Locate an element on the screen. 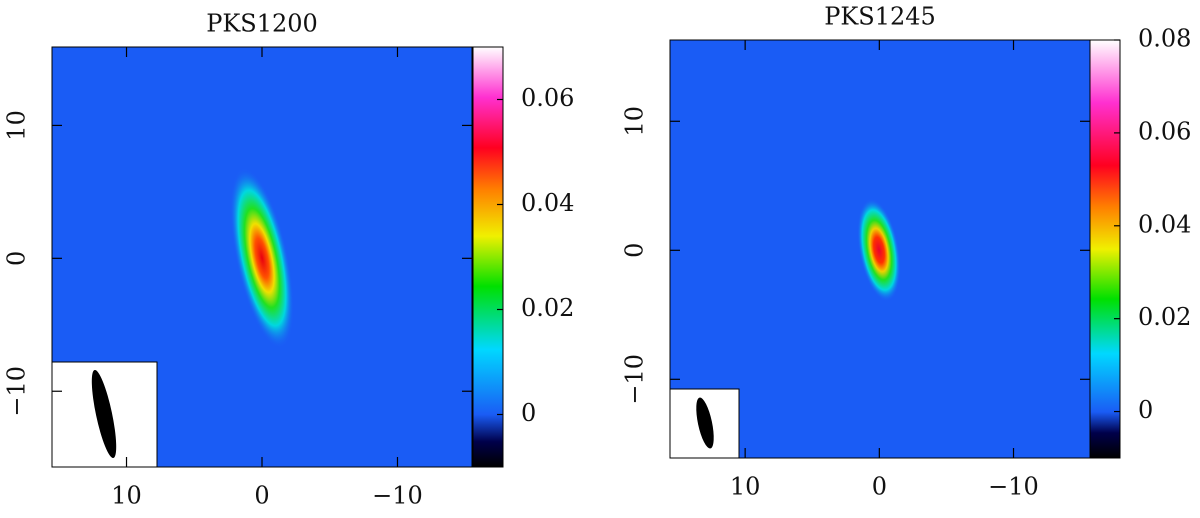 Image resolution: width=1200 pixels, height=518 pixels. chart-title: PKS1245 is located at coordinates (880, 17).